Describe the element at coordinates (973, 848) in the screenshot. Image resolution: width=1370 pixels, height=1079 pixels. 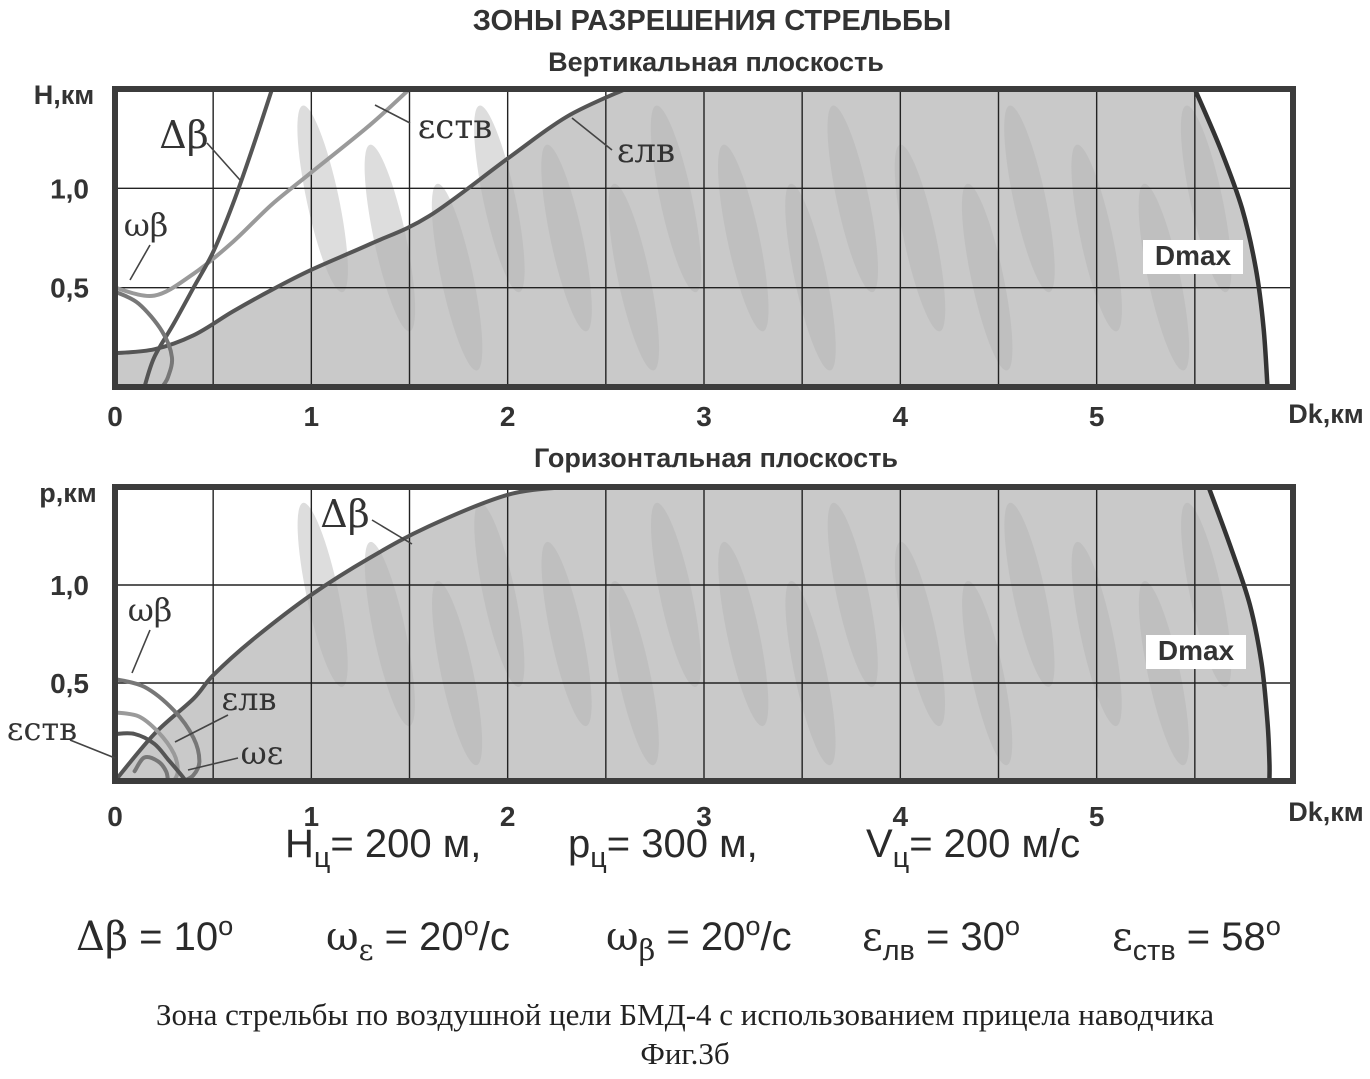
I see `target-speed: Vц= 200 м/с` at that location.